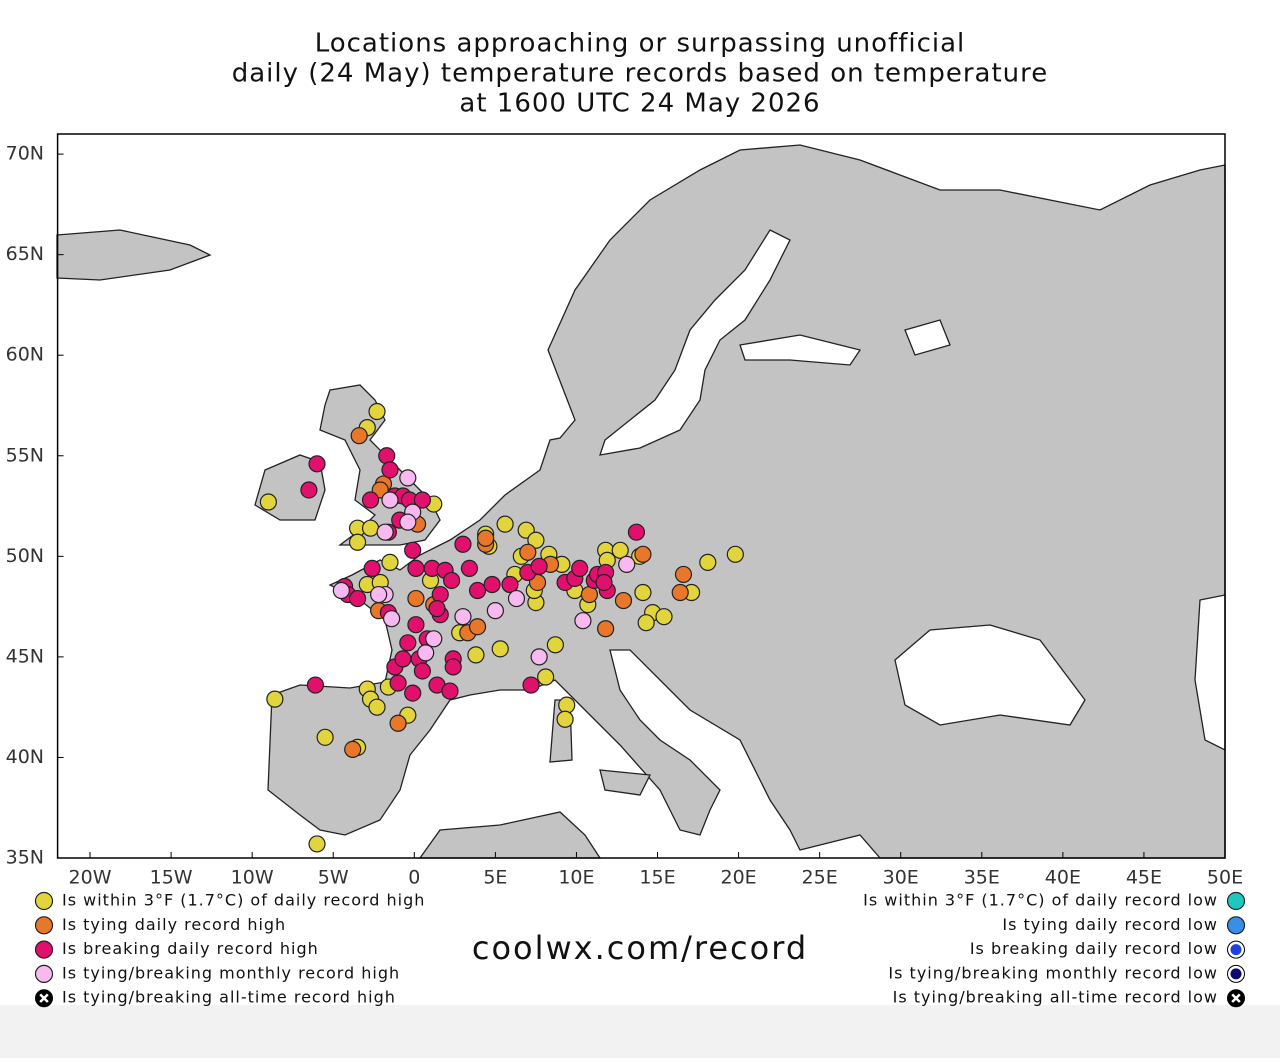  Describe the element at coordinates (901, 878) in the screenshot. I see `x-tick-label: 30E` at that location.